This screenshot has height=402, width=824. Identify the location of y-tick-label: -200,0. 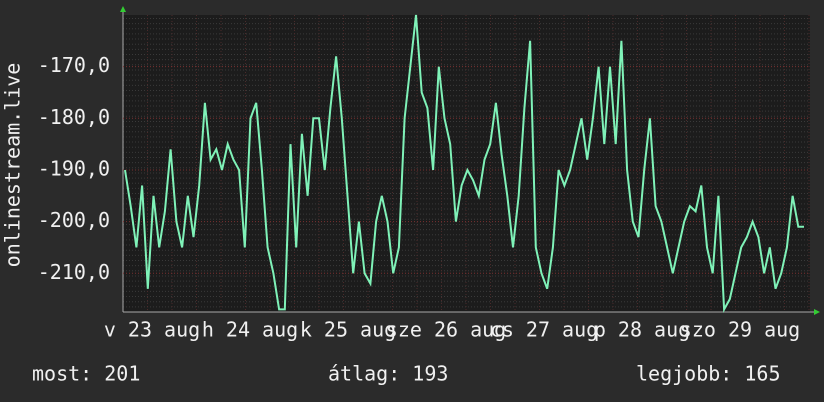
(74, 220).